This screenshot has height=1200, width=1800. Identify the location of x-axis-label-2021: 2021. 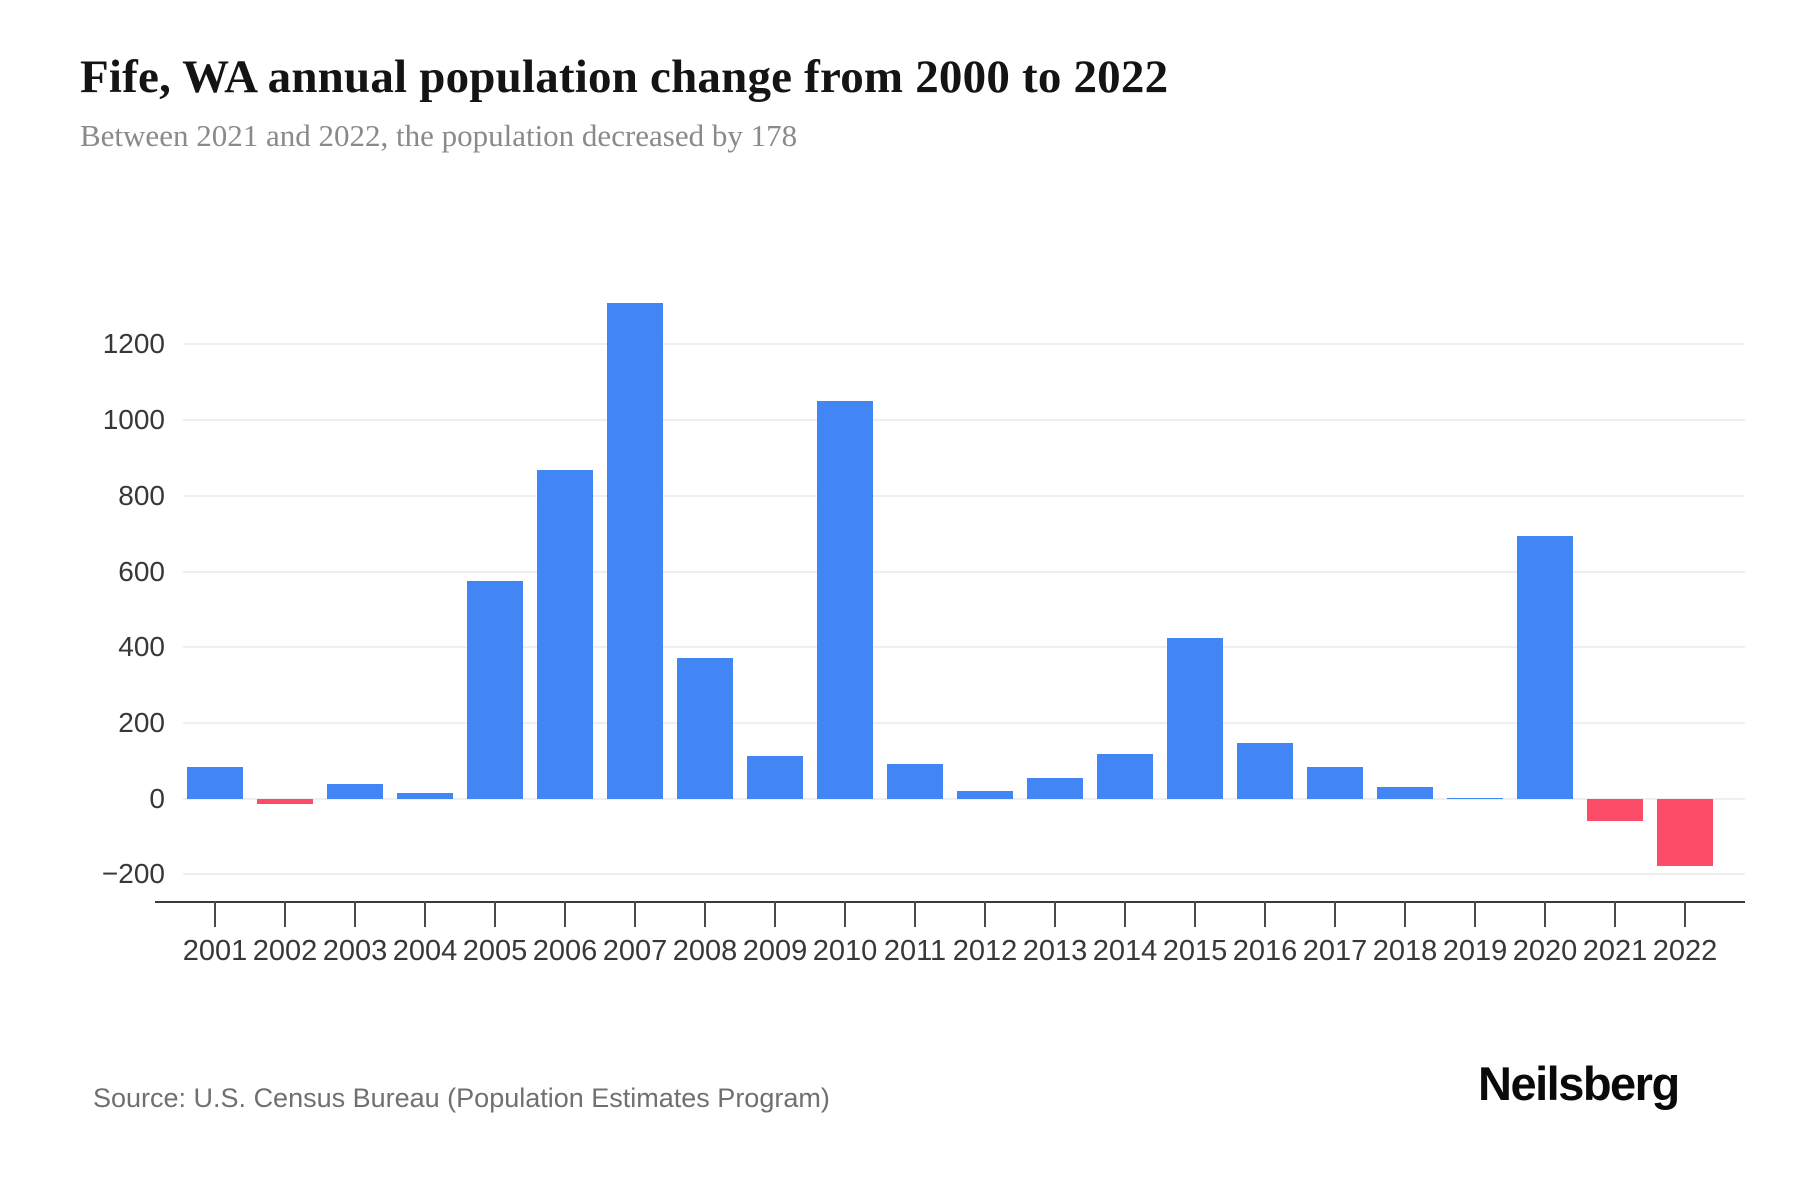
(1615, 951).